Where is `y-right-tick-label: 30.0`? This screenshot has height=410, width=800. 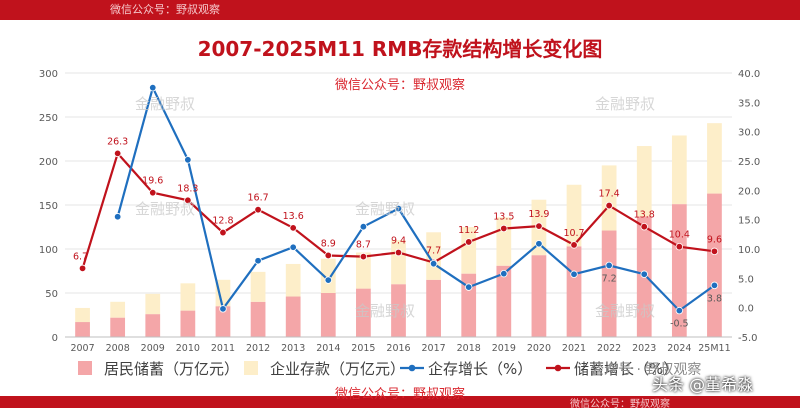 y-right-tick-label: 30.0 is located at coordinates (749, 133).